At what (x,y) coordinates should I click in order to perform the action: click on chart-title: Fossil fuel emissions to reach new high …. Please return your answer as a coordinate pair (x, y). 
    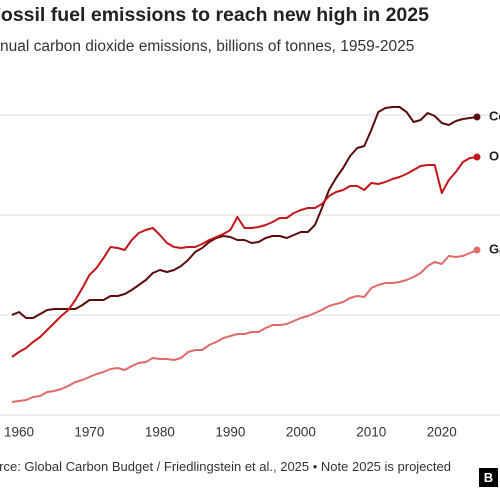
    Looking at the image, I should click on (214, 15).